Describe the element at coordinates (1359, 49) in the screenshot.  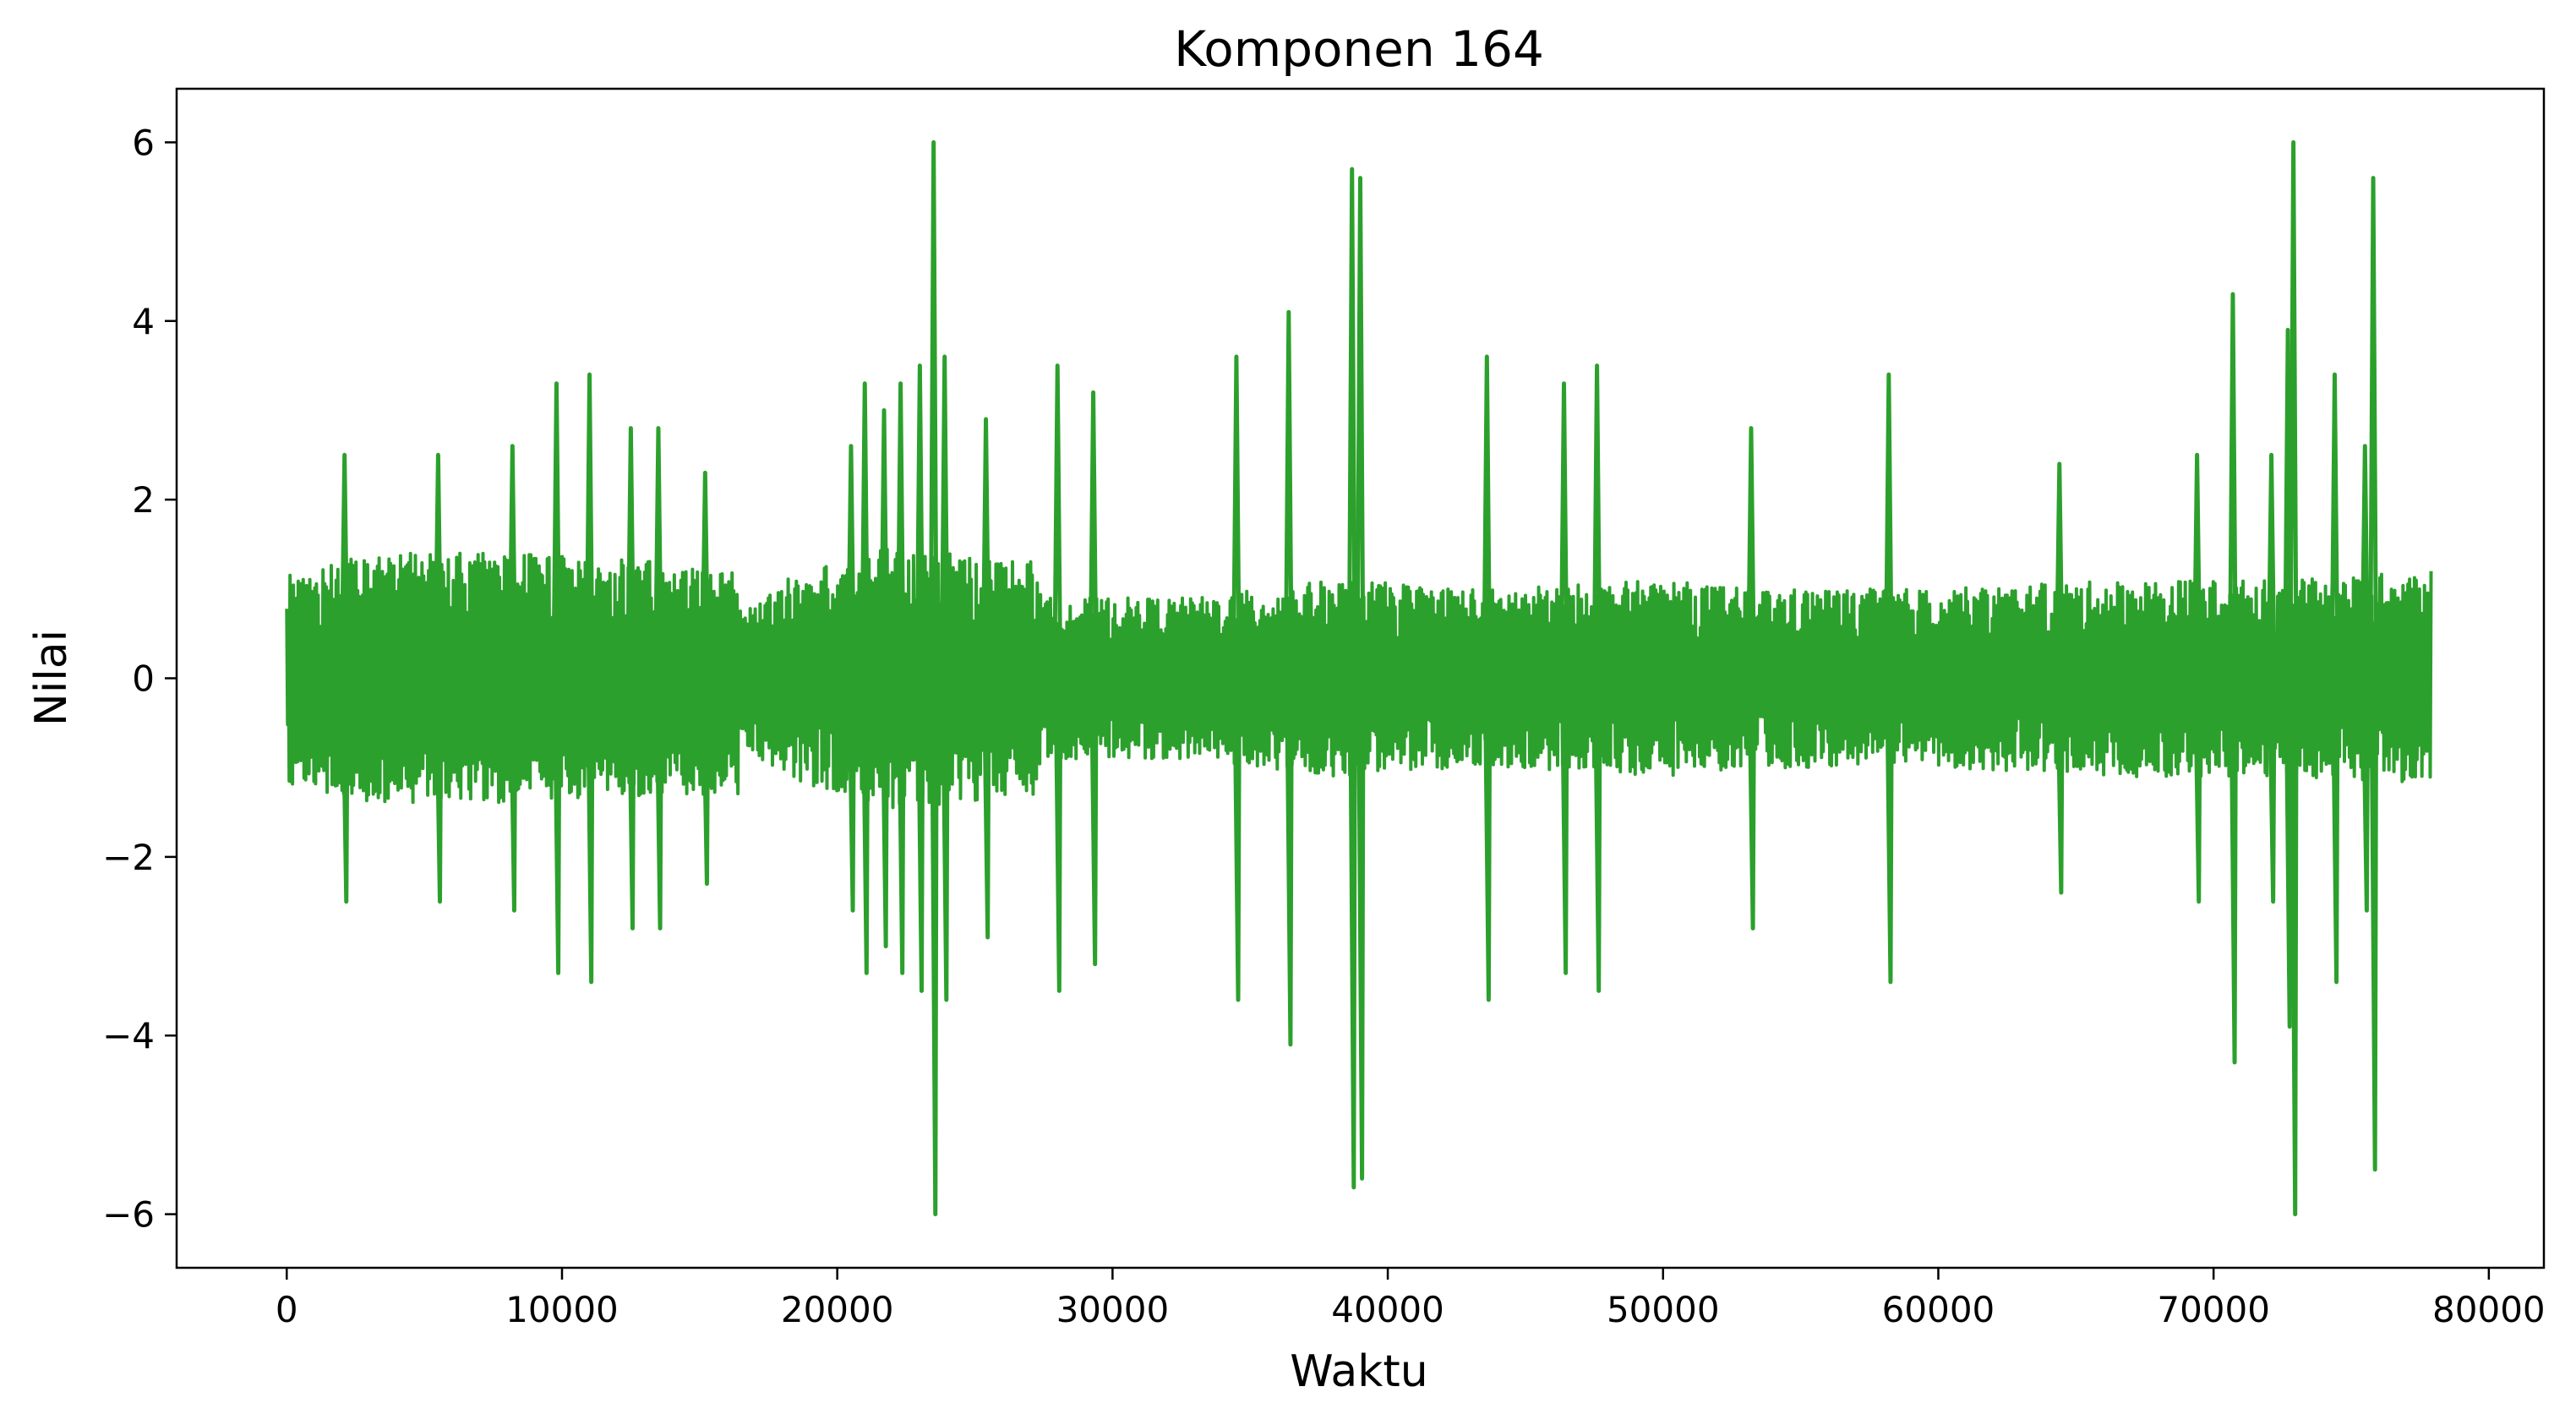
I see `chart-title: Komponen 164` at that location.